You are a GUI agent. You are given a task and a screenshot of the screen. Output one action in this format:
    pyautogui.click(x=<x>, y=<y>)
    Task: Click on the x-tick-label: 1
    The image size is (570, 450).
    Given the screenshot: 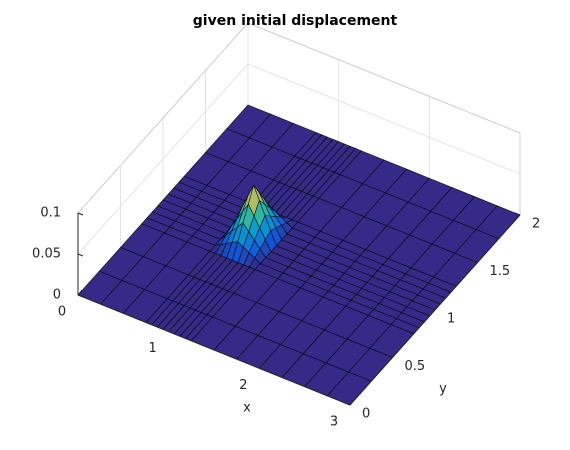 What is the action you would take?
    pyautogui.click(x=153, y=348)
    